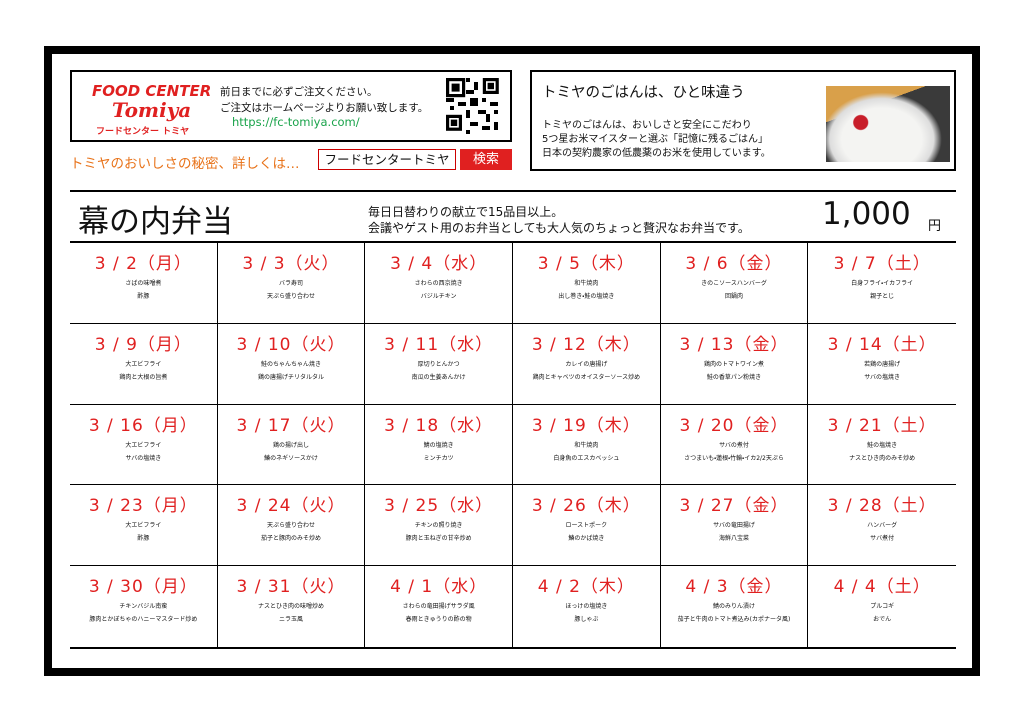 The height and width of the screenshot is (724, 1024). What do you see at coordinates (586, 344) in the screenshot?
I see `date: 3 / 12（木）` at bounding box center [586, 344].